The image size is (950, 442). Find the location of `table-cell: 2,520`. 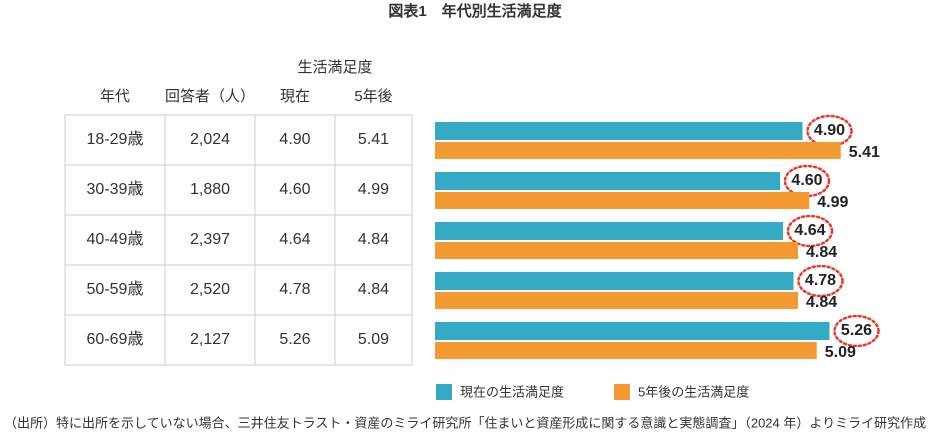

table-cell: 2,520 is located at coordinates (210, 289).